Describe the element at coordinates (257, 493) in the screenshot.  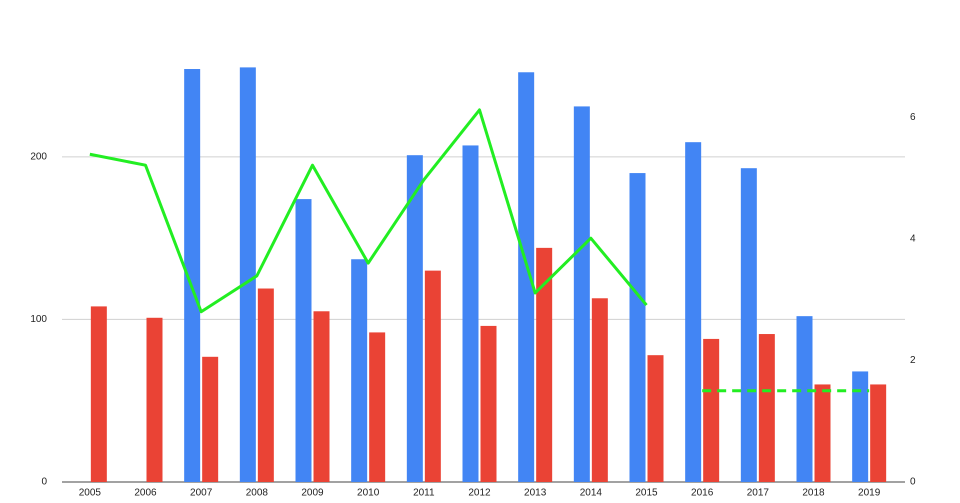
I see `x-tick-label: 2008` at that location.